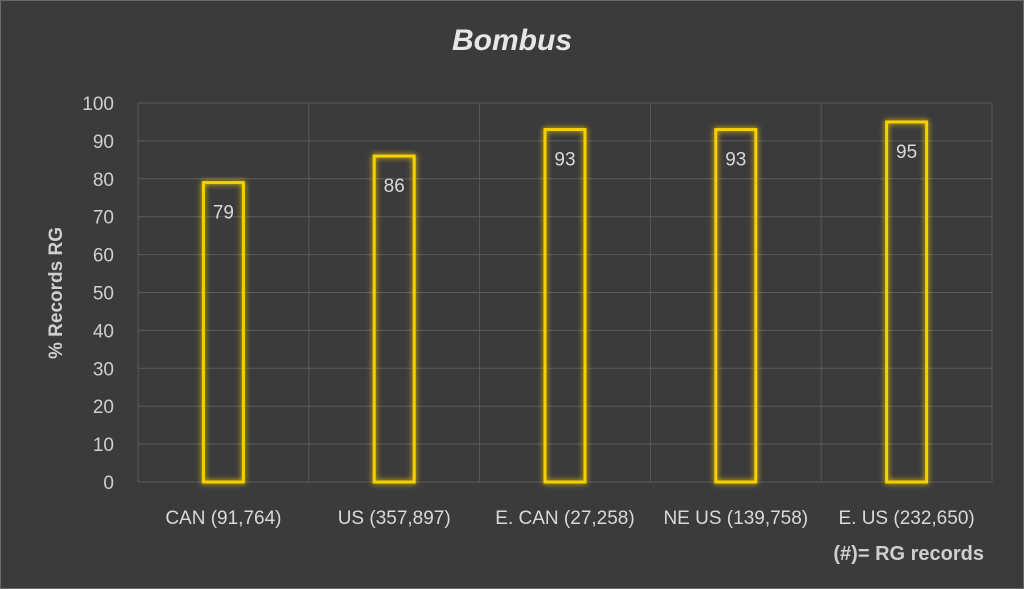 The height and width of the screenshot is (589, 1024). I want to click on category-label: US (357,897), so click(394, 518).